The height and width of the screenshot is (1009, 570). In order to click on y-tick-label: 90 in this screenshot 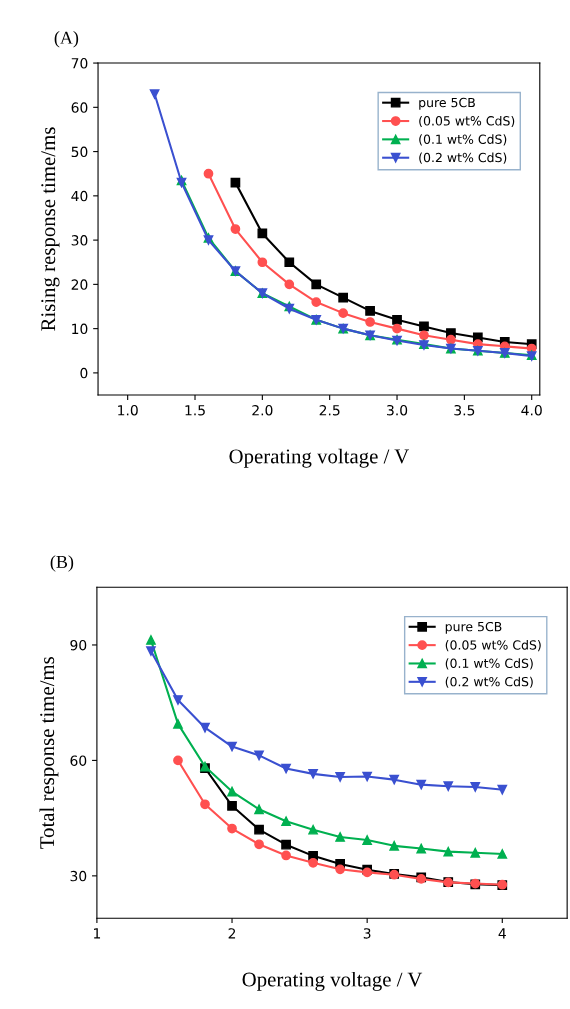, I will do `click(78, 645)`.